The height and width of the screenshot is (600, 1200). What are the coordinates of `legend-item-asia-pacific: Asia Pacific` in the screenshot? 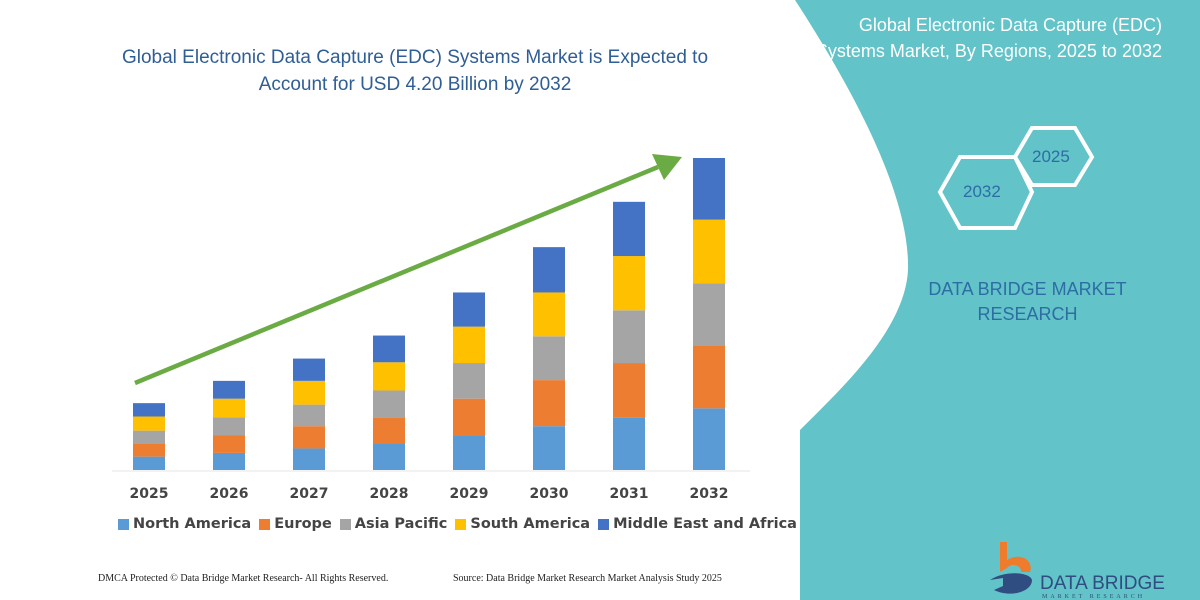 It's located at (393, 524).